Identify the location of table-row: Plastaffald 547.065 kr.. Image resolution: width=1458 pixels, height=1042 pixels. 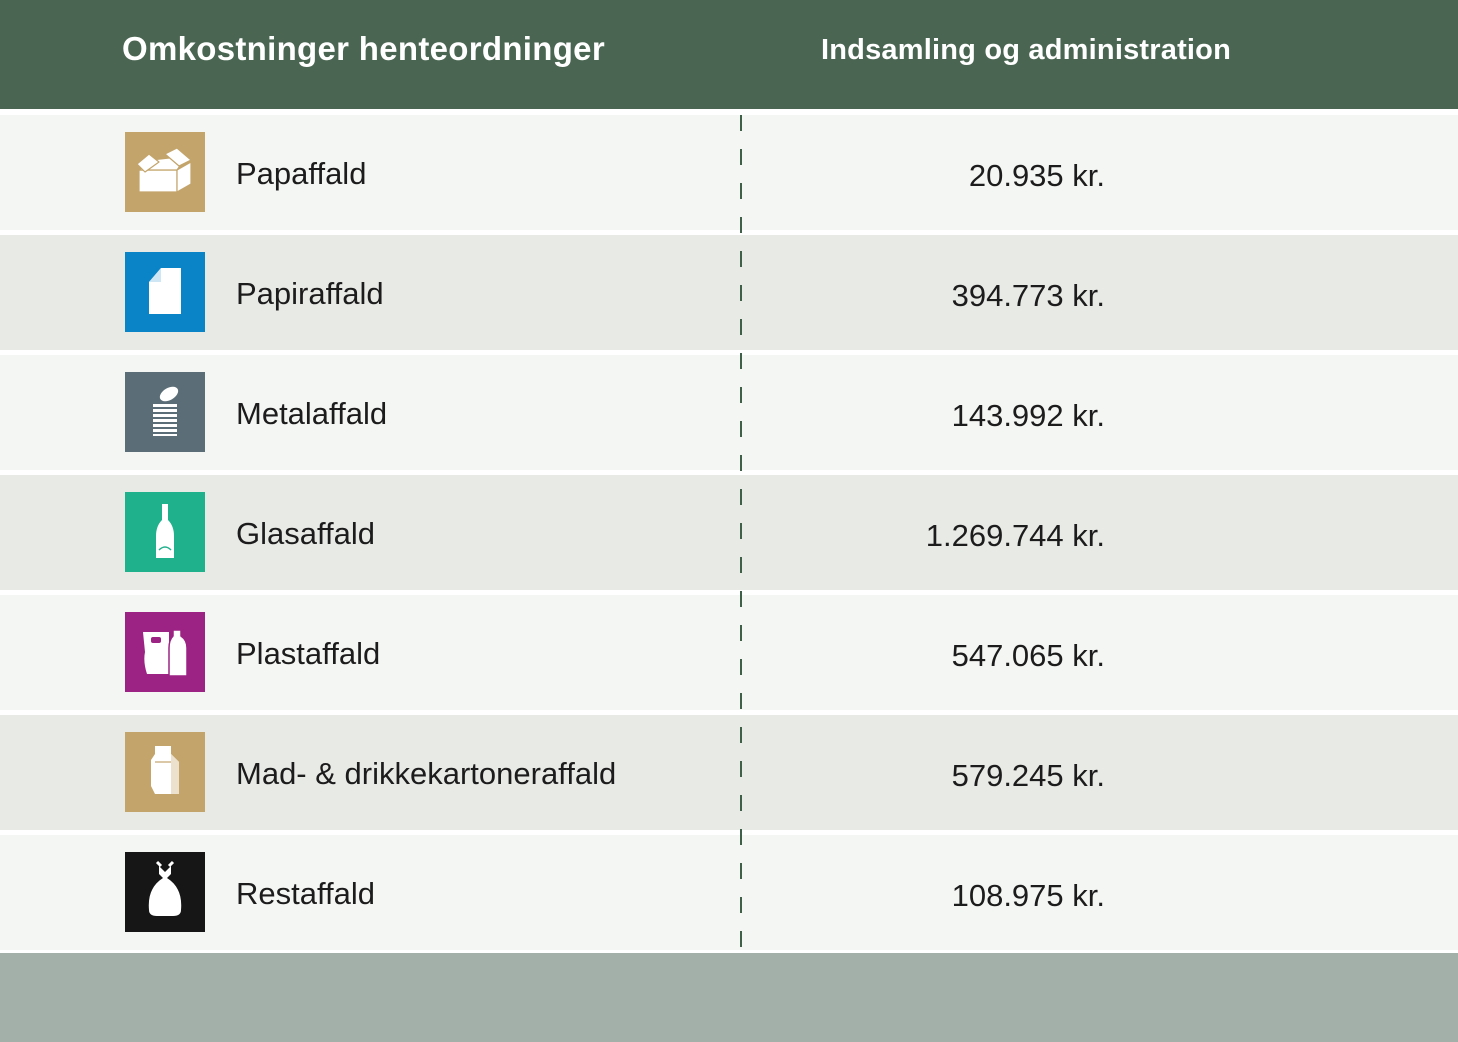
(729, 652).